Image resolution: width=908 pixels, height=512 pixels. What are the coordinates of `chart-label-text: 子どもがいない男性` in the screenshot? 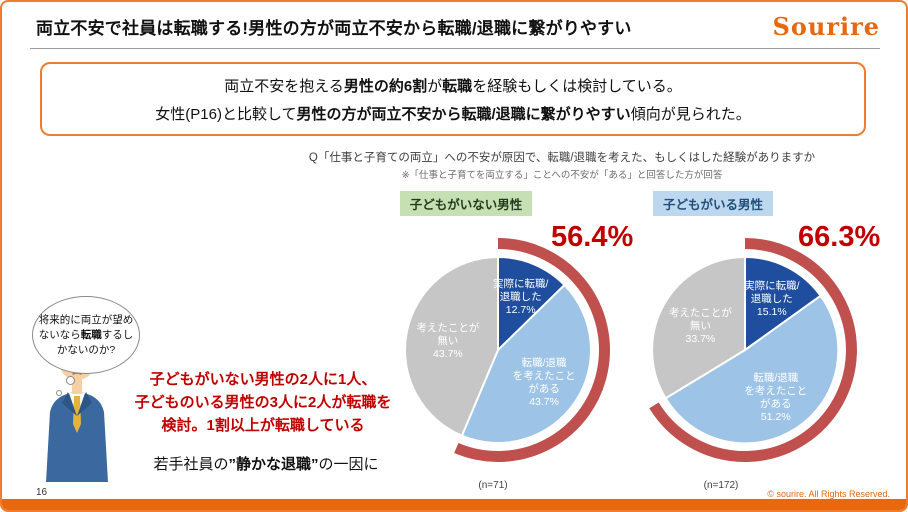 It's located at (466, 203).